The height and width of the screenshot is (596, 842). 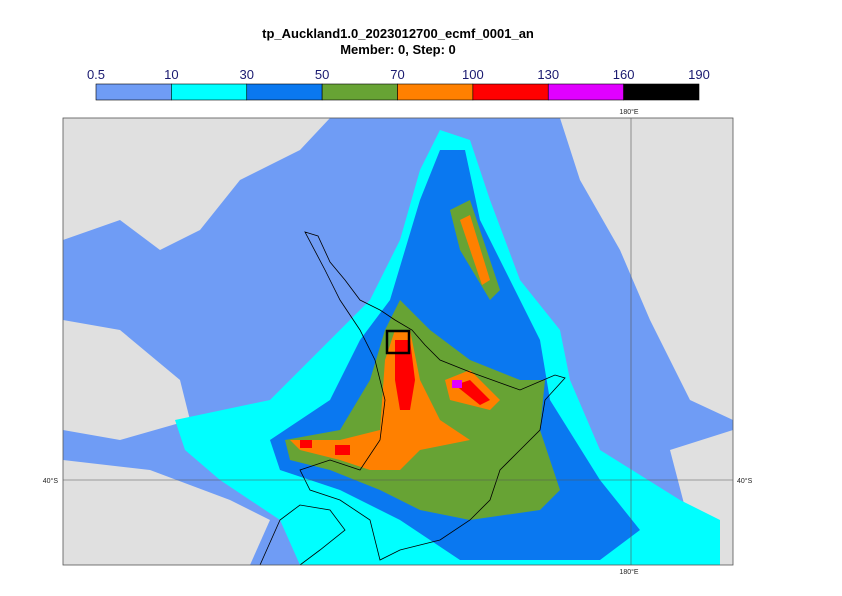 I want to click on colorbar: 0.5 10 30 50 70 100 130 160 190, so click(x=398, y=84).